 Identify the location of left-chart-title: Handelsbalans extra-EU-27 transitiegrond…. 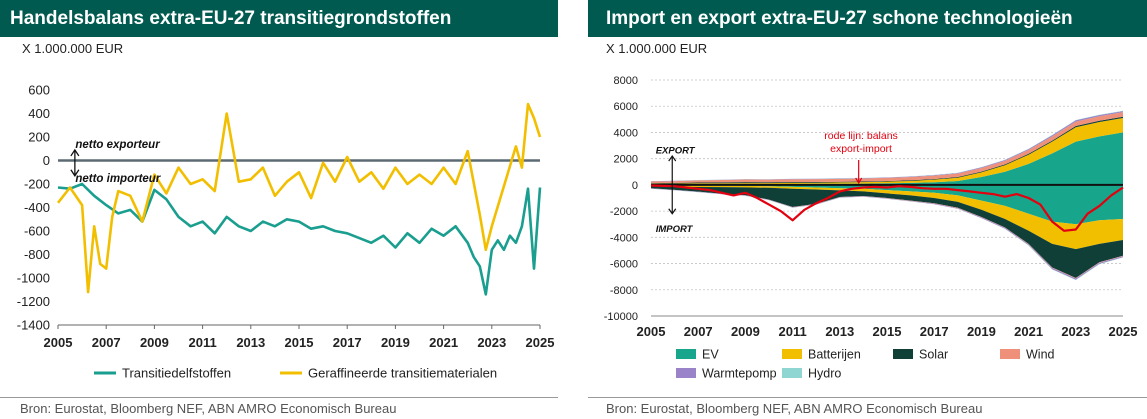
(279, 18).